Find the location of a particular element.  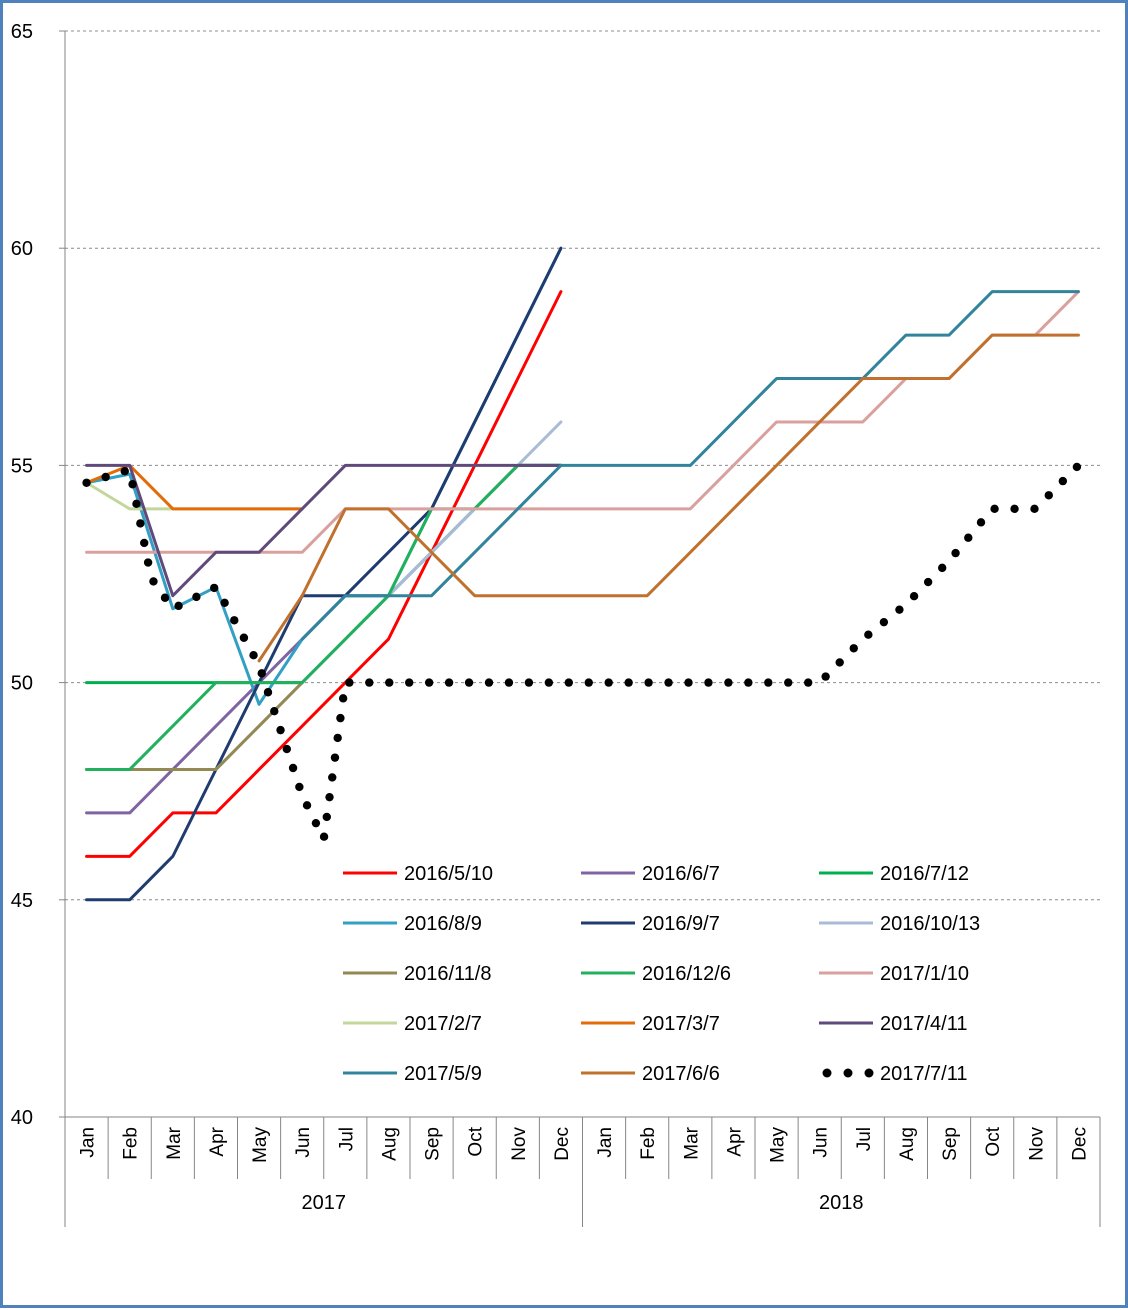

series-line-2016/6/7 is located at coordinates (324, 639).